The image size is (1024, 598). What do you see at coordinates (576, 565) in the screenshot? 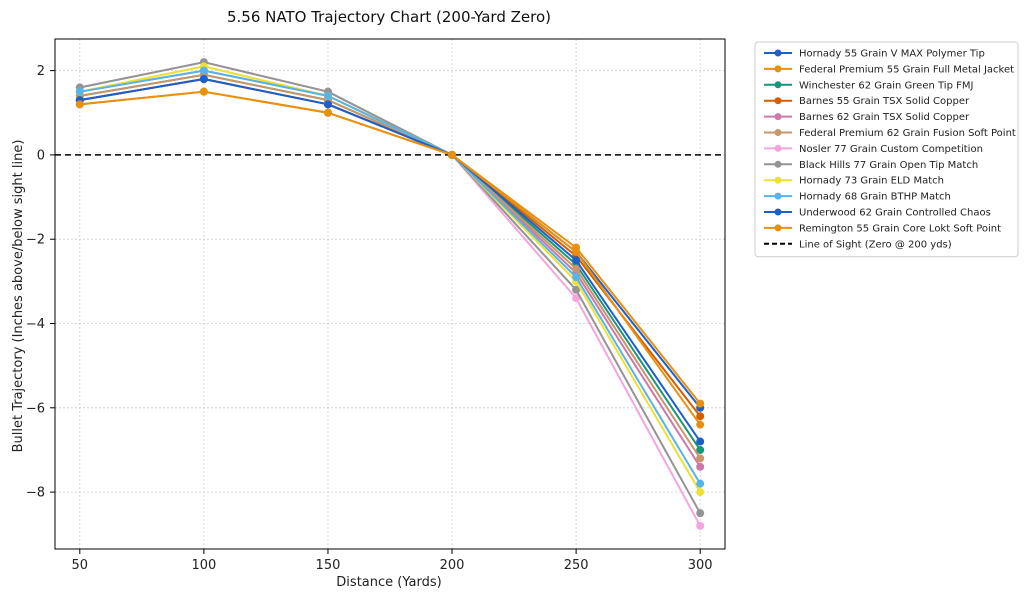
I see `x-tick-label: 250` at bounding box center [576, 565].